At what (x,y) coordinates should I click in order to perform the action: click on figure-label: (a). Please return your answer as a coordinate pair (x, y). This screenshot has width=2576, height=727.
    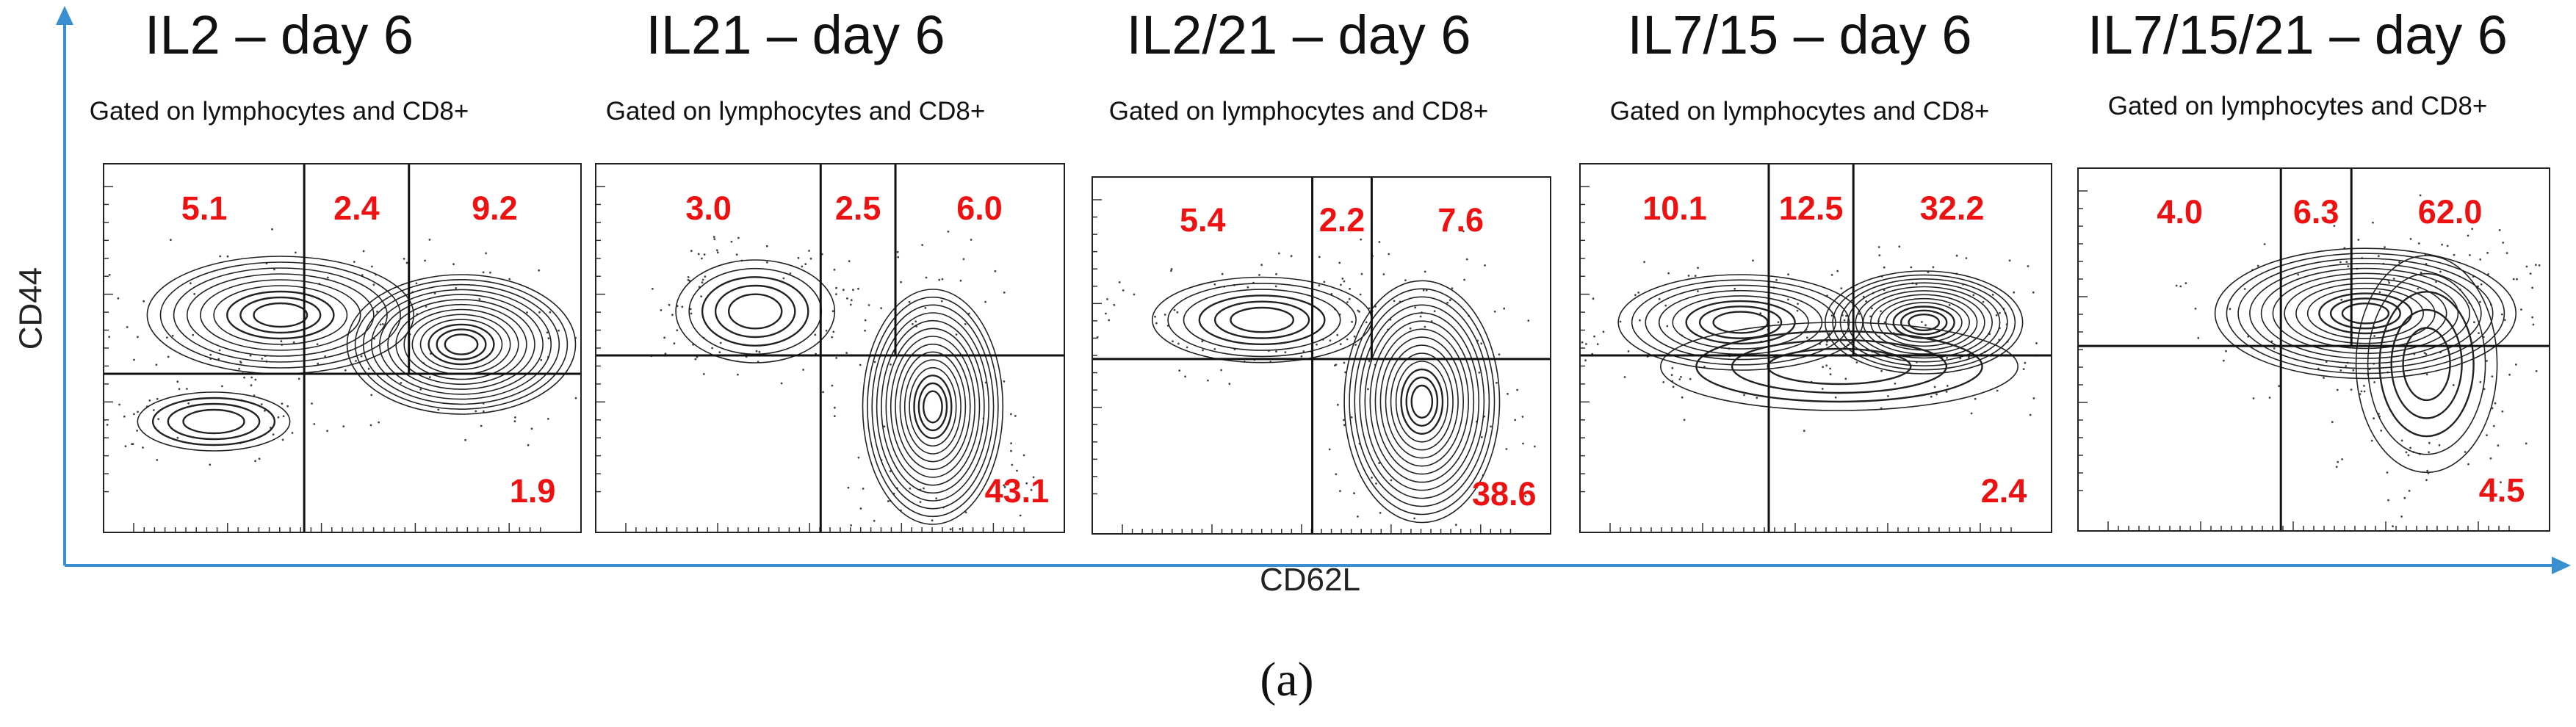
    Looking at the image, I should click on (1287, 679).